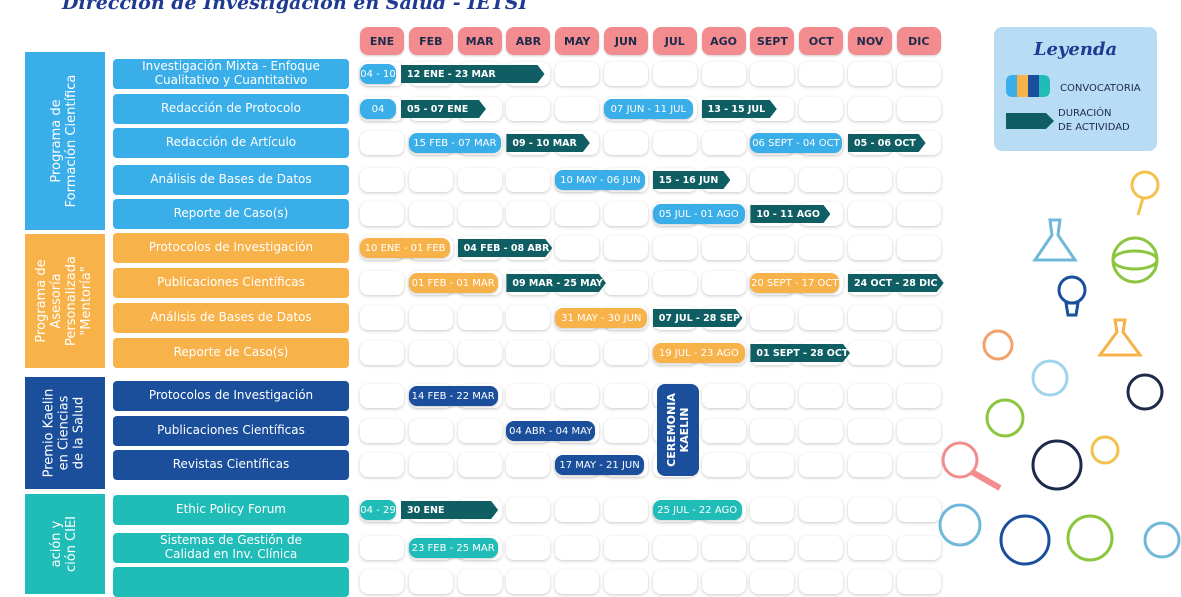  Describe the element at coordinates (960, 460) in the screenshot. I see `magnifier-pink-icon` at that location.